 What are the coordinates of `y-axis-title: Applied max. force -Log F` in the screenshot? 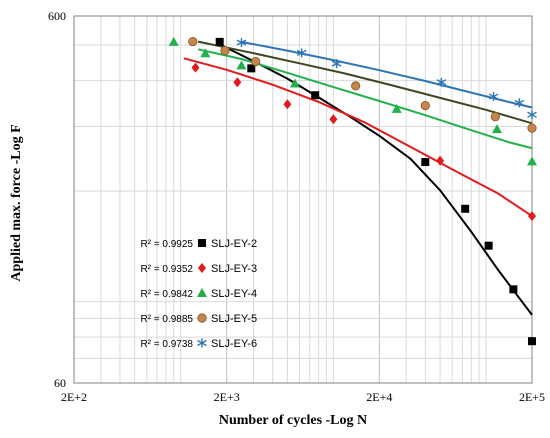 It's located at (16, 202).